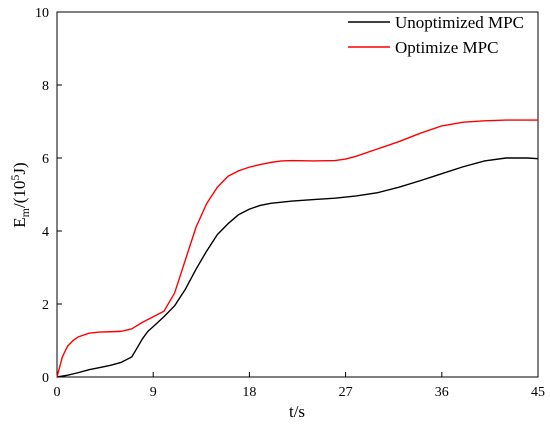  Describe the element at coordinates (42, 13) in the screenshot. I see `y-tick-label: 10` at that location.